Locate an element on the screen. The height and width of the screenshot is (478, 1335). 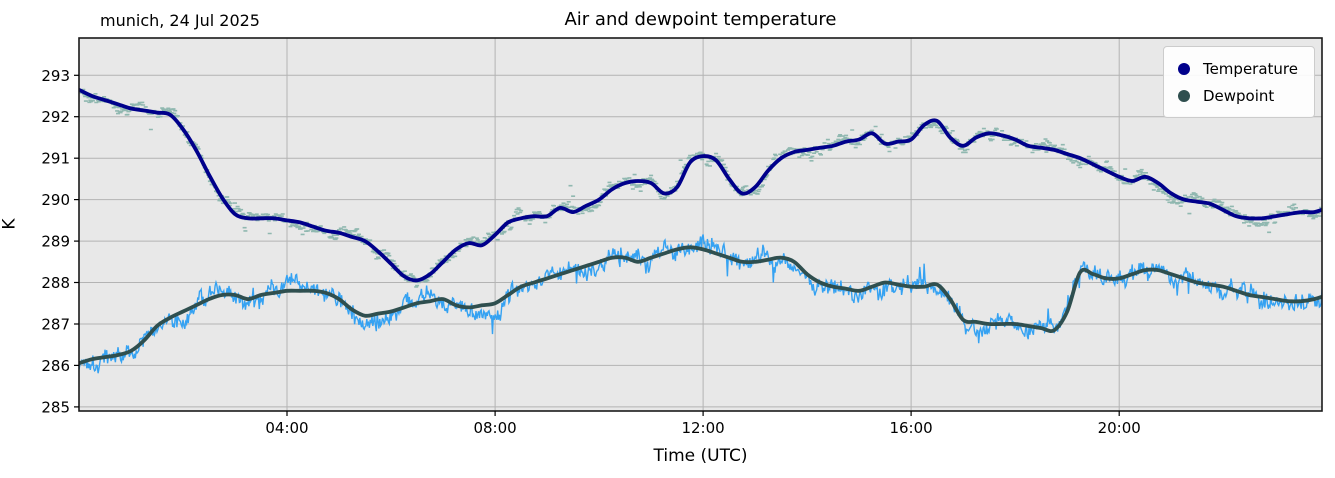
legend-item-temperature: Temperature is located at coordinates (1237, 68).